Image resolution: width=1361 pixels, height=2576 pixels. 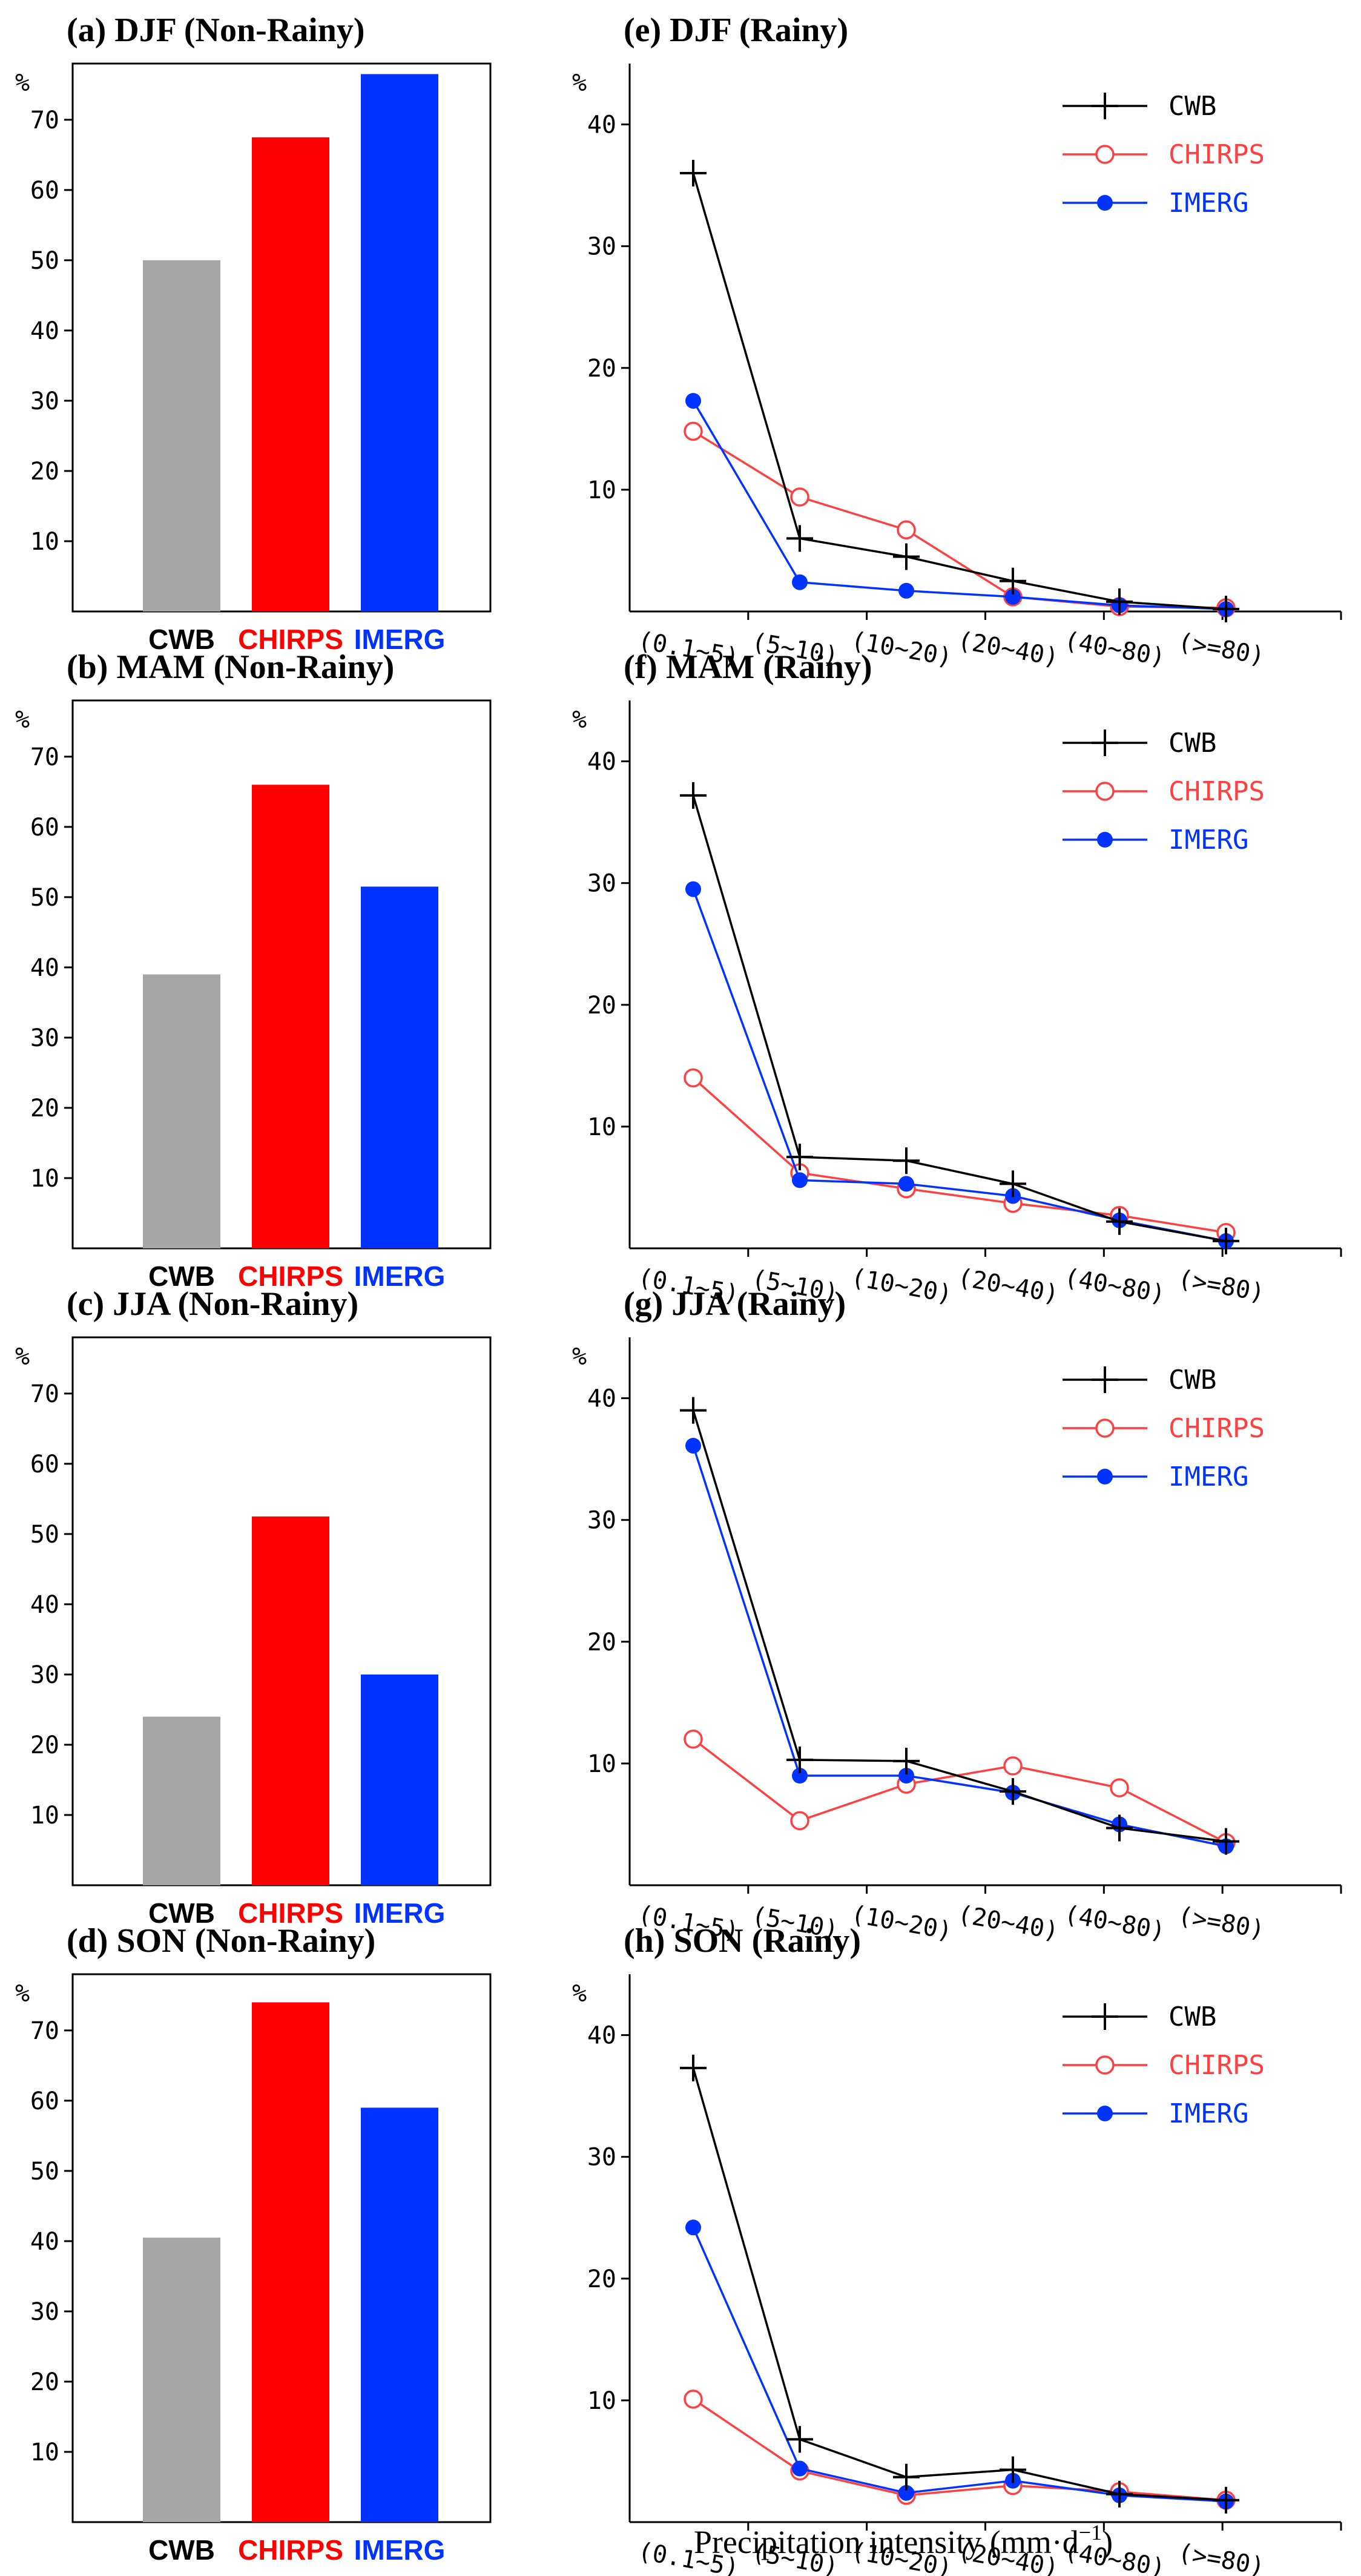 What do you see at coordinates (221, 1941) in the screenshot?
I see `panel-title: (d) SON (Non-Rainy)` at bounding box center [221, 1941].